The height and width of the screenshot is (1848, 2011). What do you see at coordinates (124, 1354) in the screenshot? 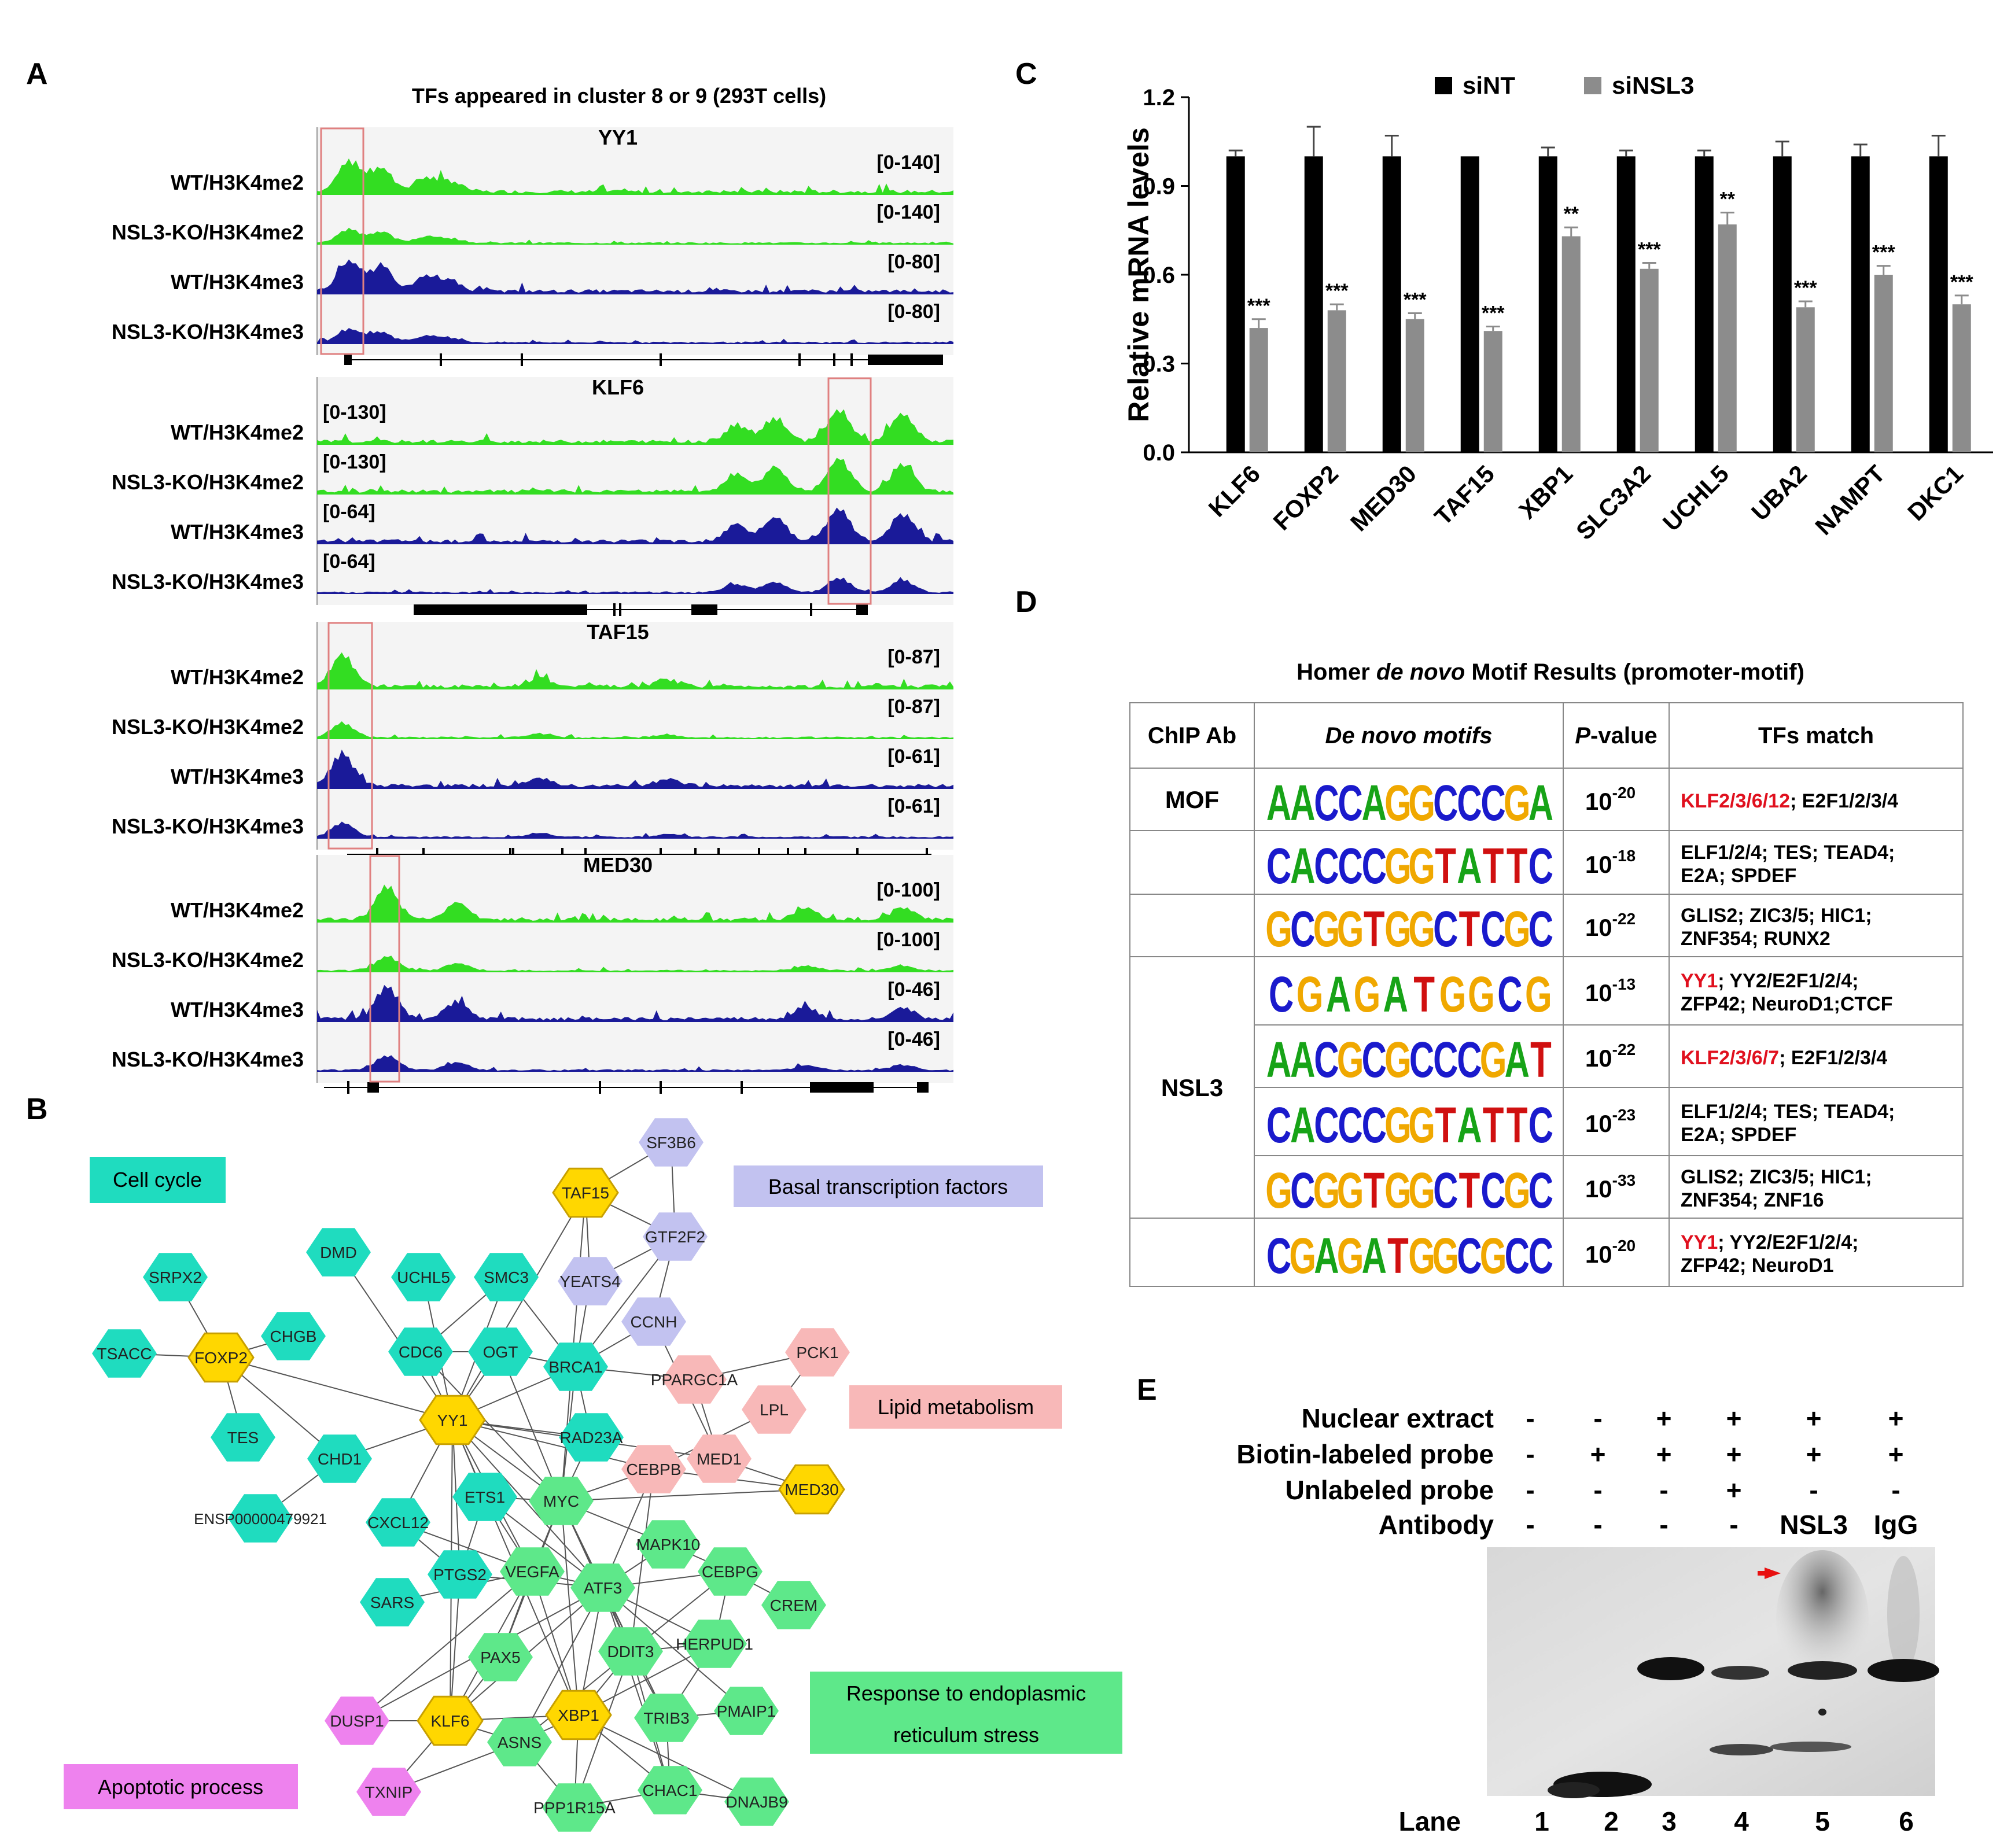
I see `network-node: TSACC` at bounding box center [124, 1354].